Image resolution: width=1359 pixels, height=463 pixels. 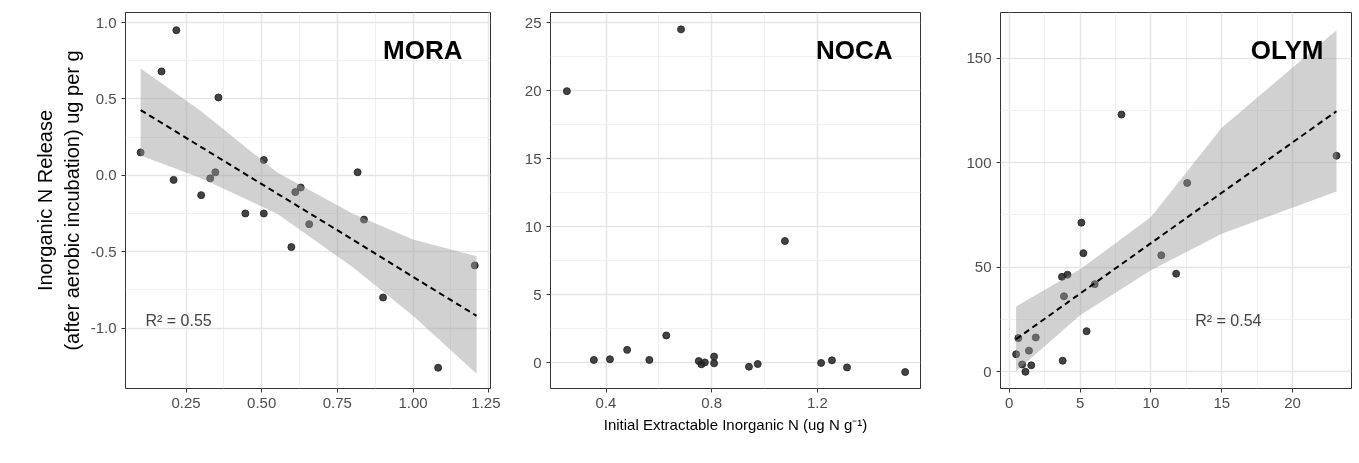 I want to click on x-tick-label: 1.2, so click(x=817, y=402).